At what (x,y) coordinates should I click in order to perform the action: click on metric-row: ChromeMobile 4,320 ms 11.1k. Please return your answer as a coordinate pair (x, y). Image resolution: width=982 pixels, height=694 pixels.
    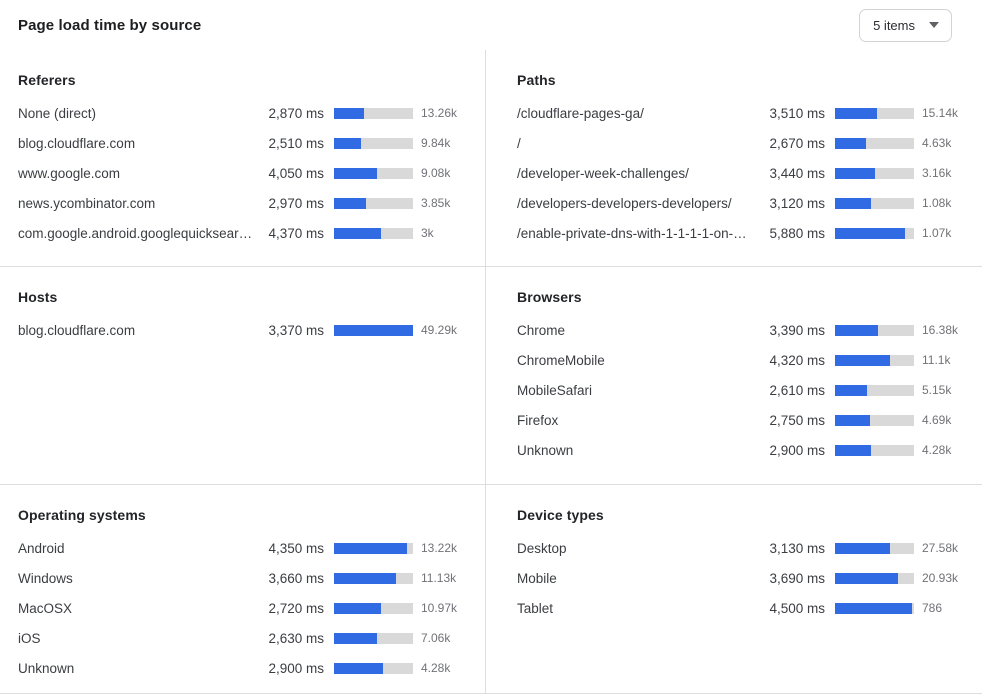
    Looking at the image, I should click on (742, 360).